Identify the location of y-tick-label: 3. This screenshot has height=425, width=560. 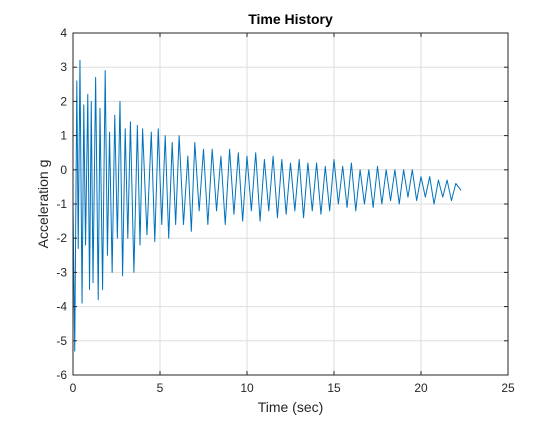
(63, 67).